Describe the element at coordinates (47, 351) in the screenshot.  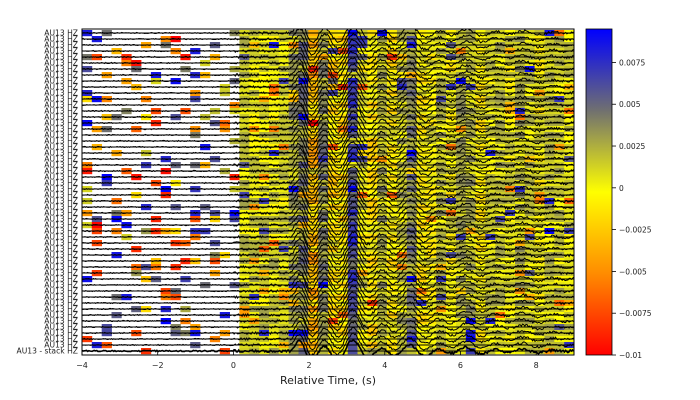
I see `stack-label: AU13 - stack HZ` at that location.